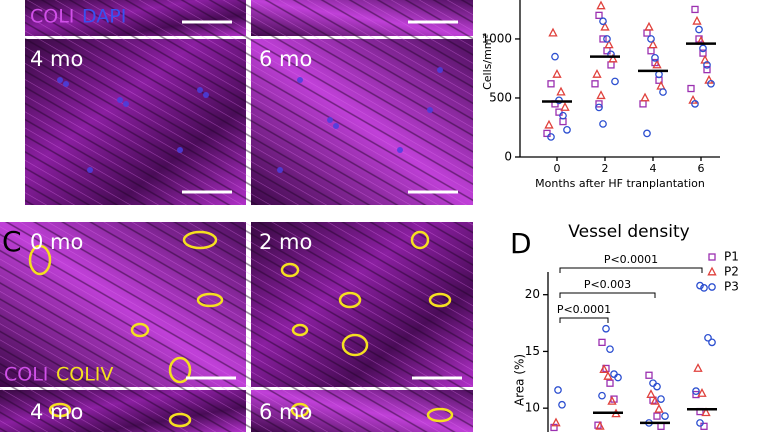 Image resolution: width=768 pixels, height=432 pixels. Describe the element at coordinates (12, 241) in the screenshot. I see `panel-letter: C` at that location.